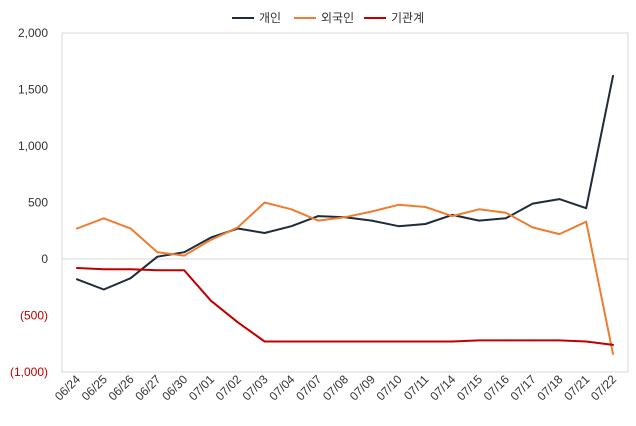  I want to click on legend-label: 외국인, so click(337, 18).